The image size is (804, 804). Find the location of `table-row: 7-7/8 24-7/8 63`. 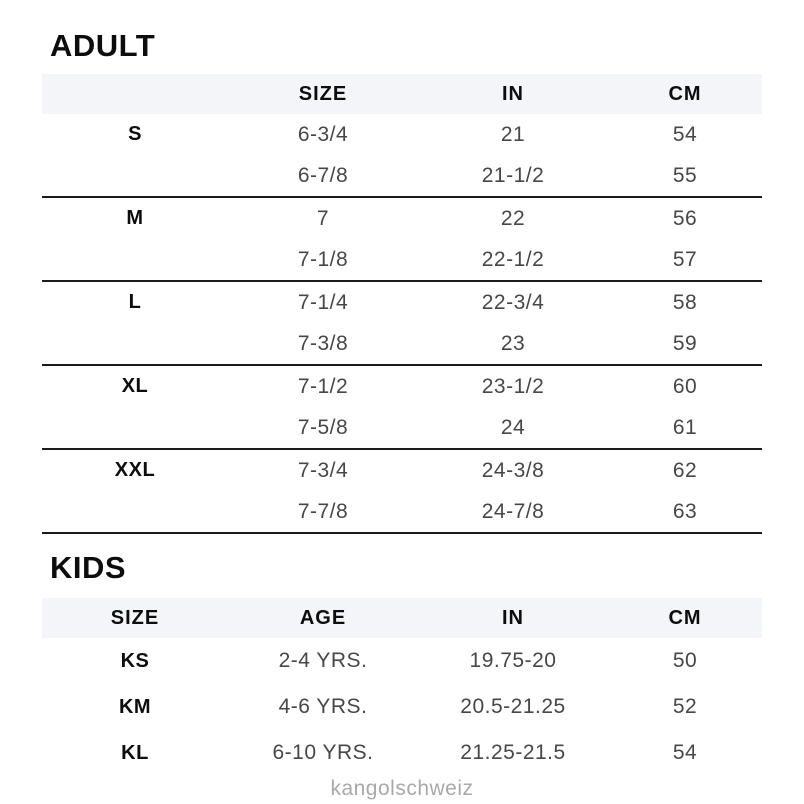

table-row: 7-7/8 24-7/8 63 is located at coordinates (402, 512).